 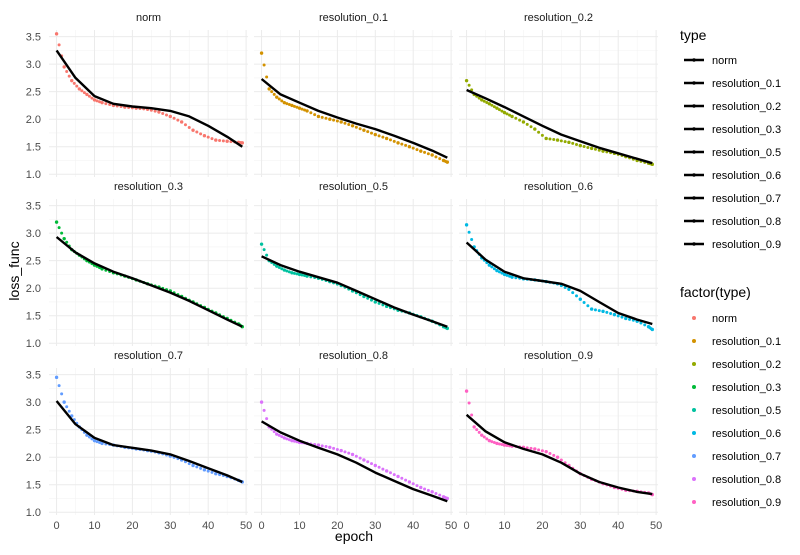 What do you see at coordinates (33, 234) in the screenshot?
I see `y-tick-label: 3.0` at bounding box center [33, 234].